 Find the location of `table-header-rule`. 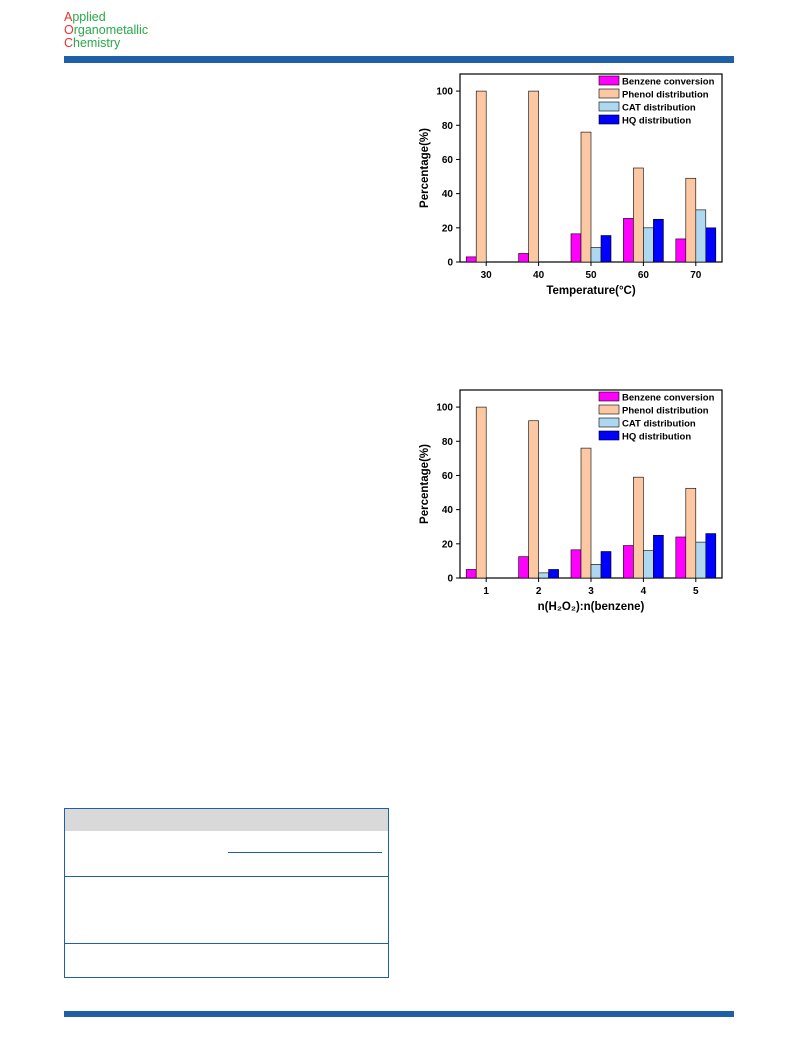

table-header-rule is located at coordinates (226, 876).